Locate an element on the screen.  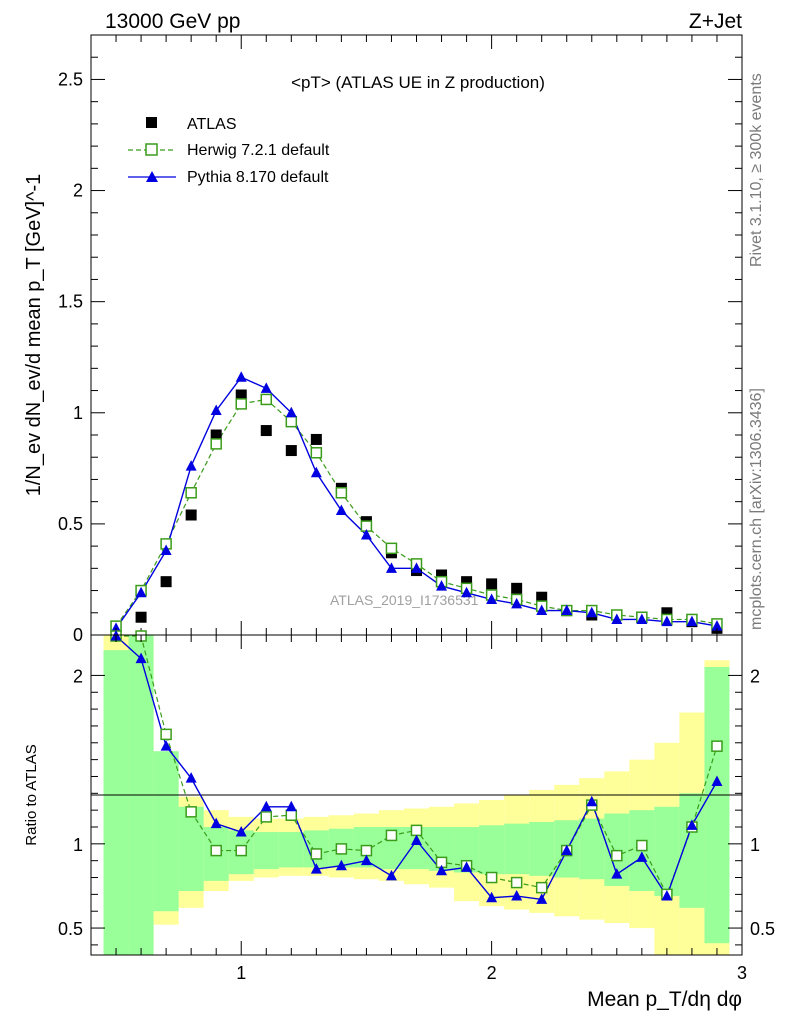
ratio-ytick-label-right: 2 is located at coordinates (755, 676).